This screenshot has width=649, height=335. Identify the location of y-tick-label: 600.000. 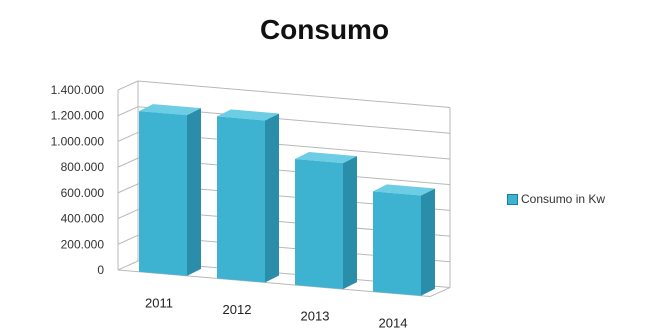
(83, 193).